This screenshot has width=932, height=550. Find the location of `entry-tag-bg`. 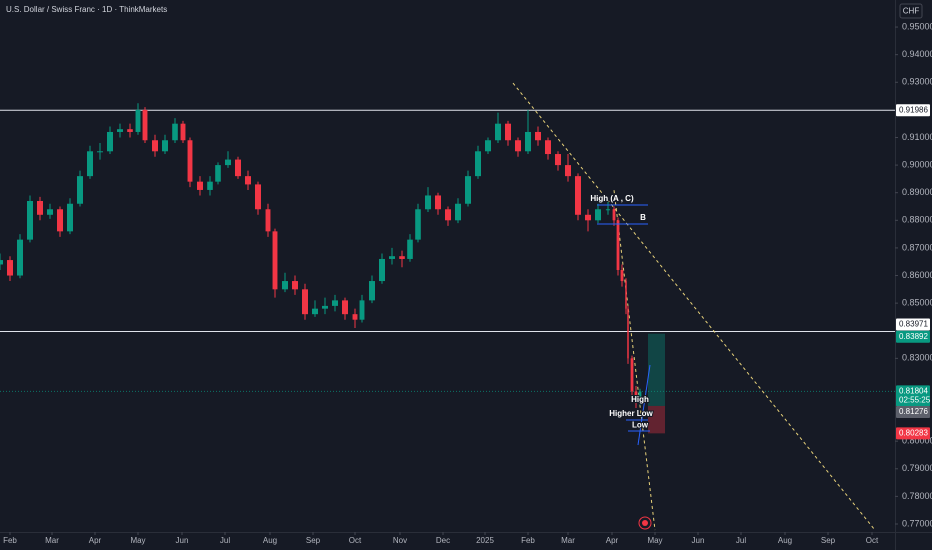

entry-tag-bg is located at coordinates (913, 411).